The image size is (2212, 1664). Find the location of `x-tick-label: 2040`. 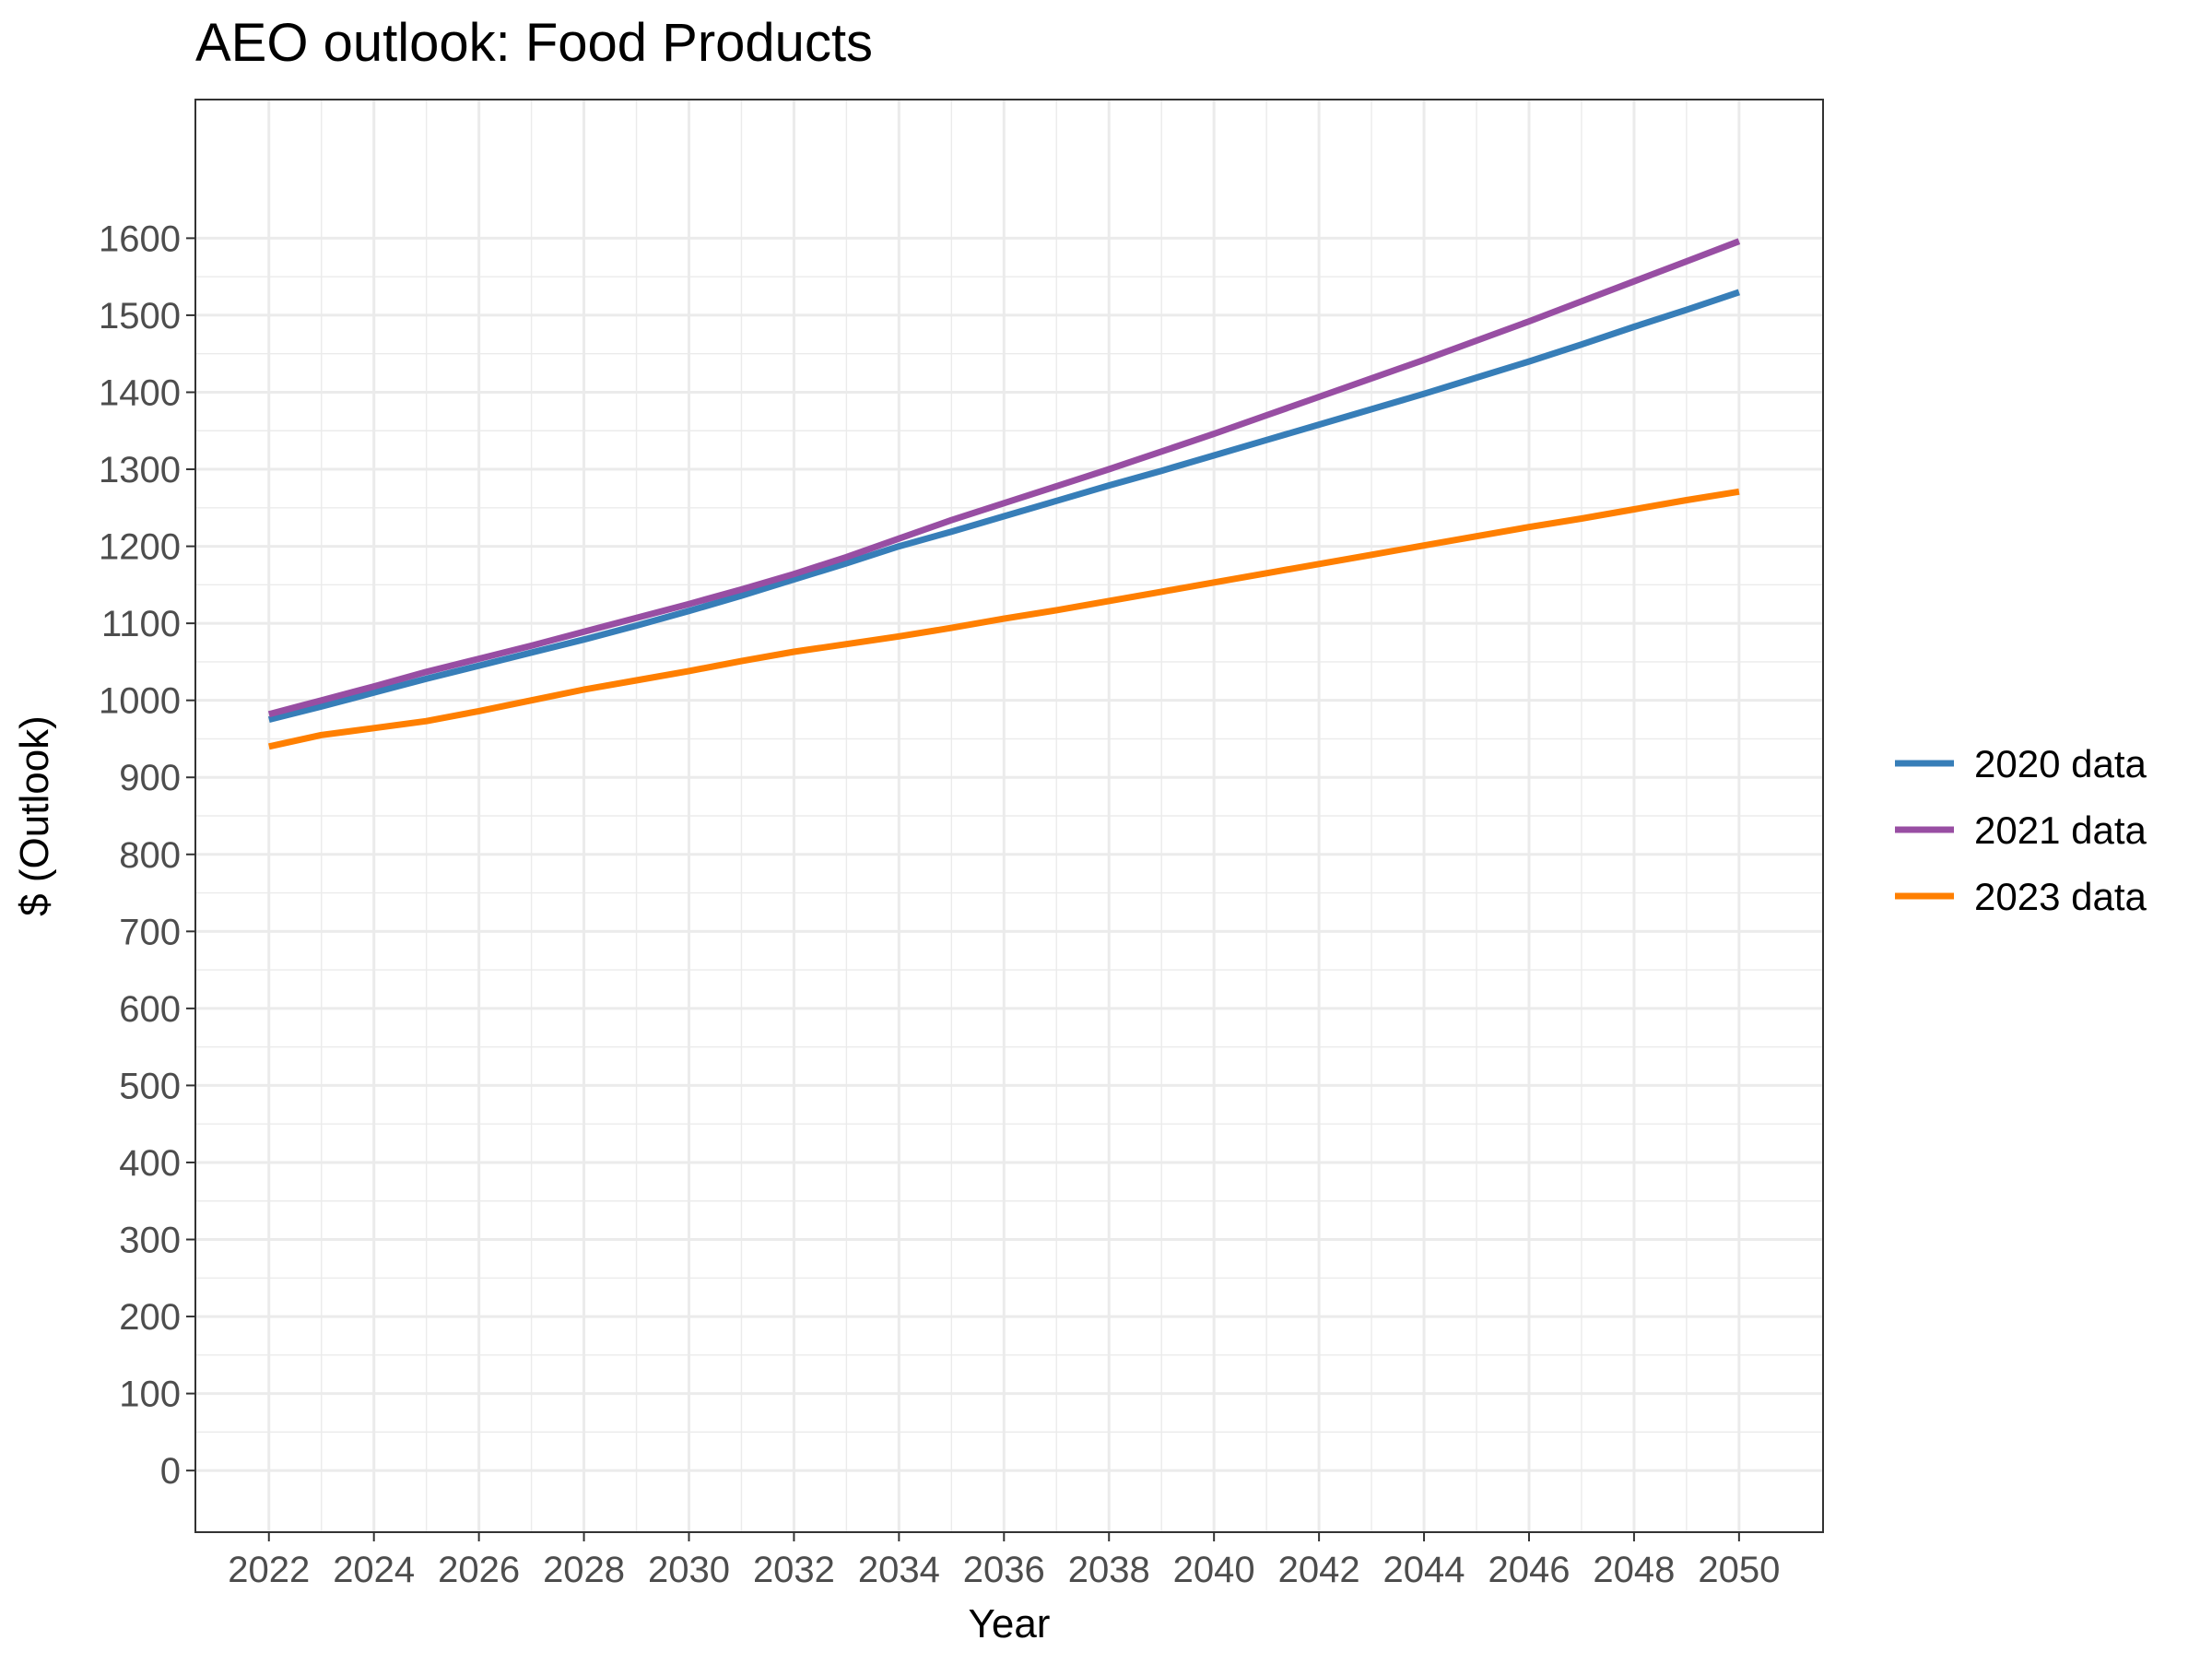

x-tick-label: 2040 is located at coordinates (1214, 1570).